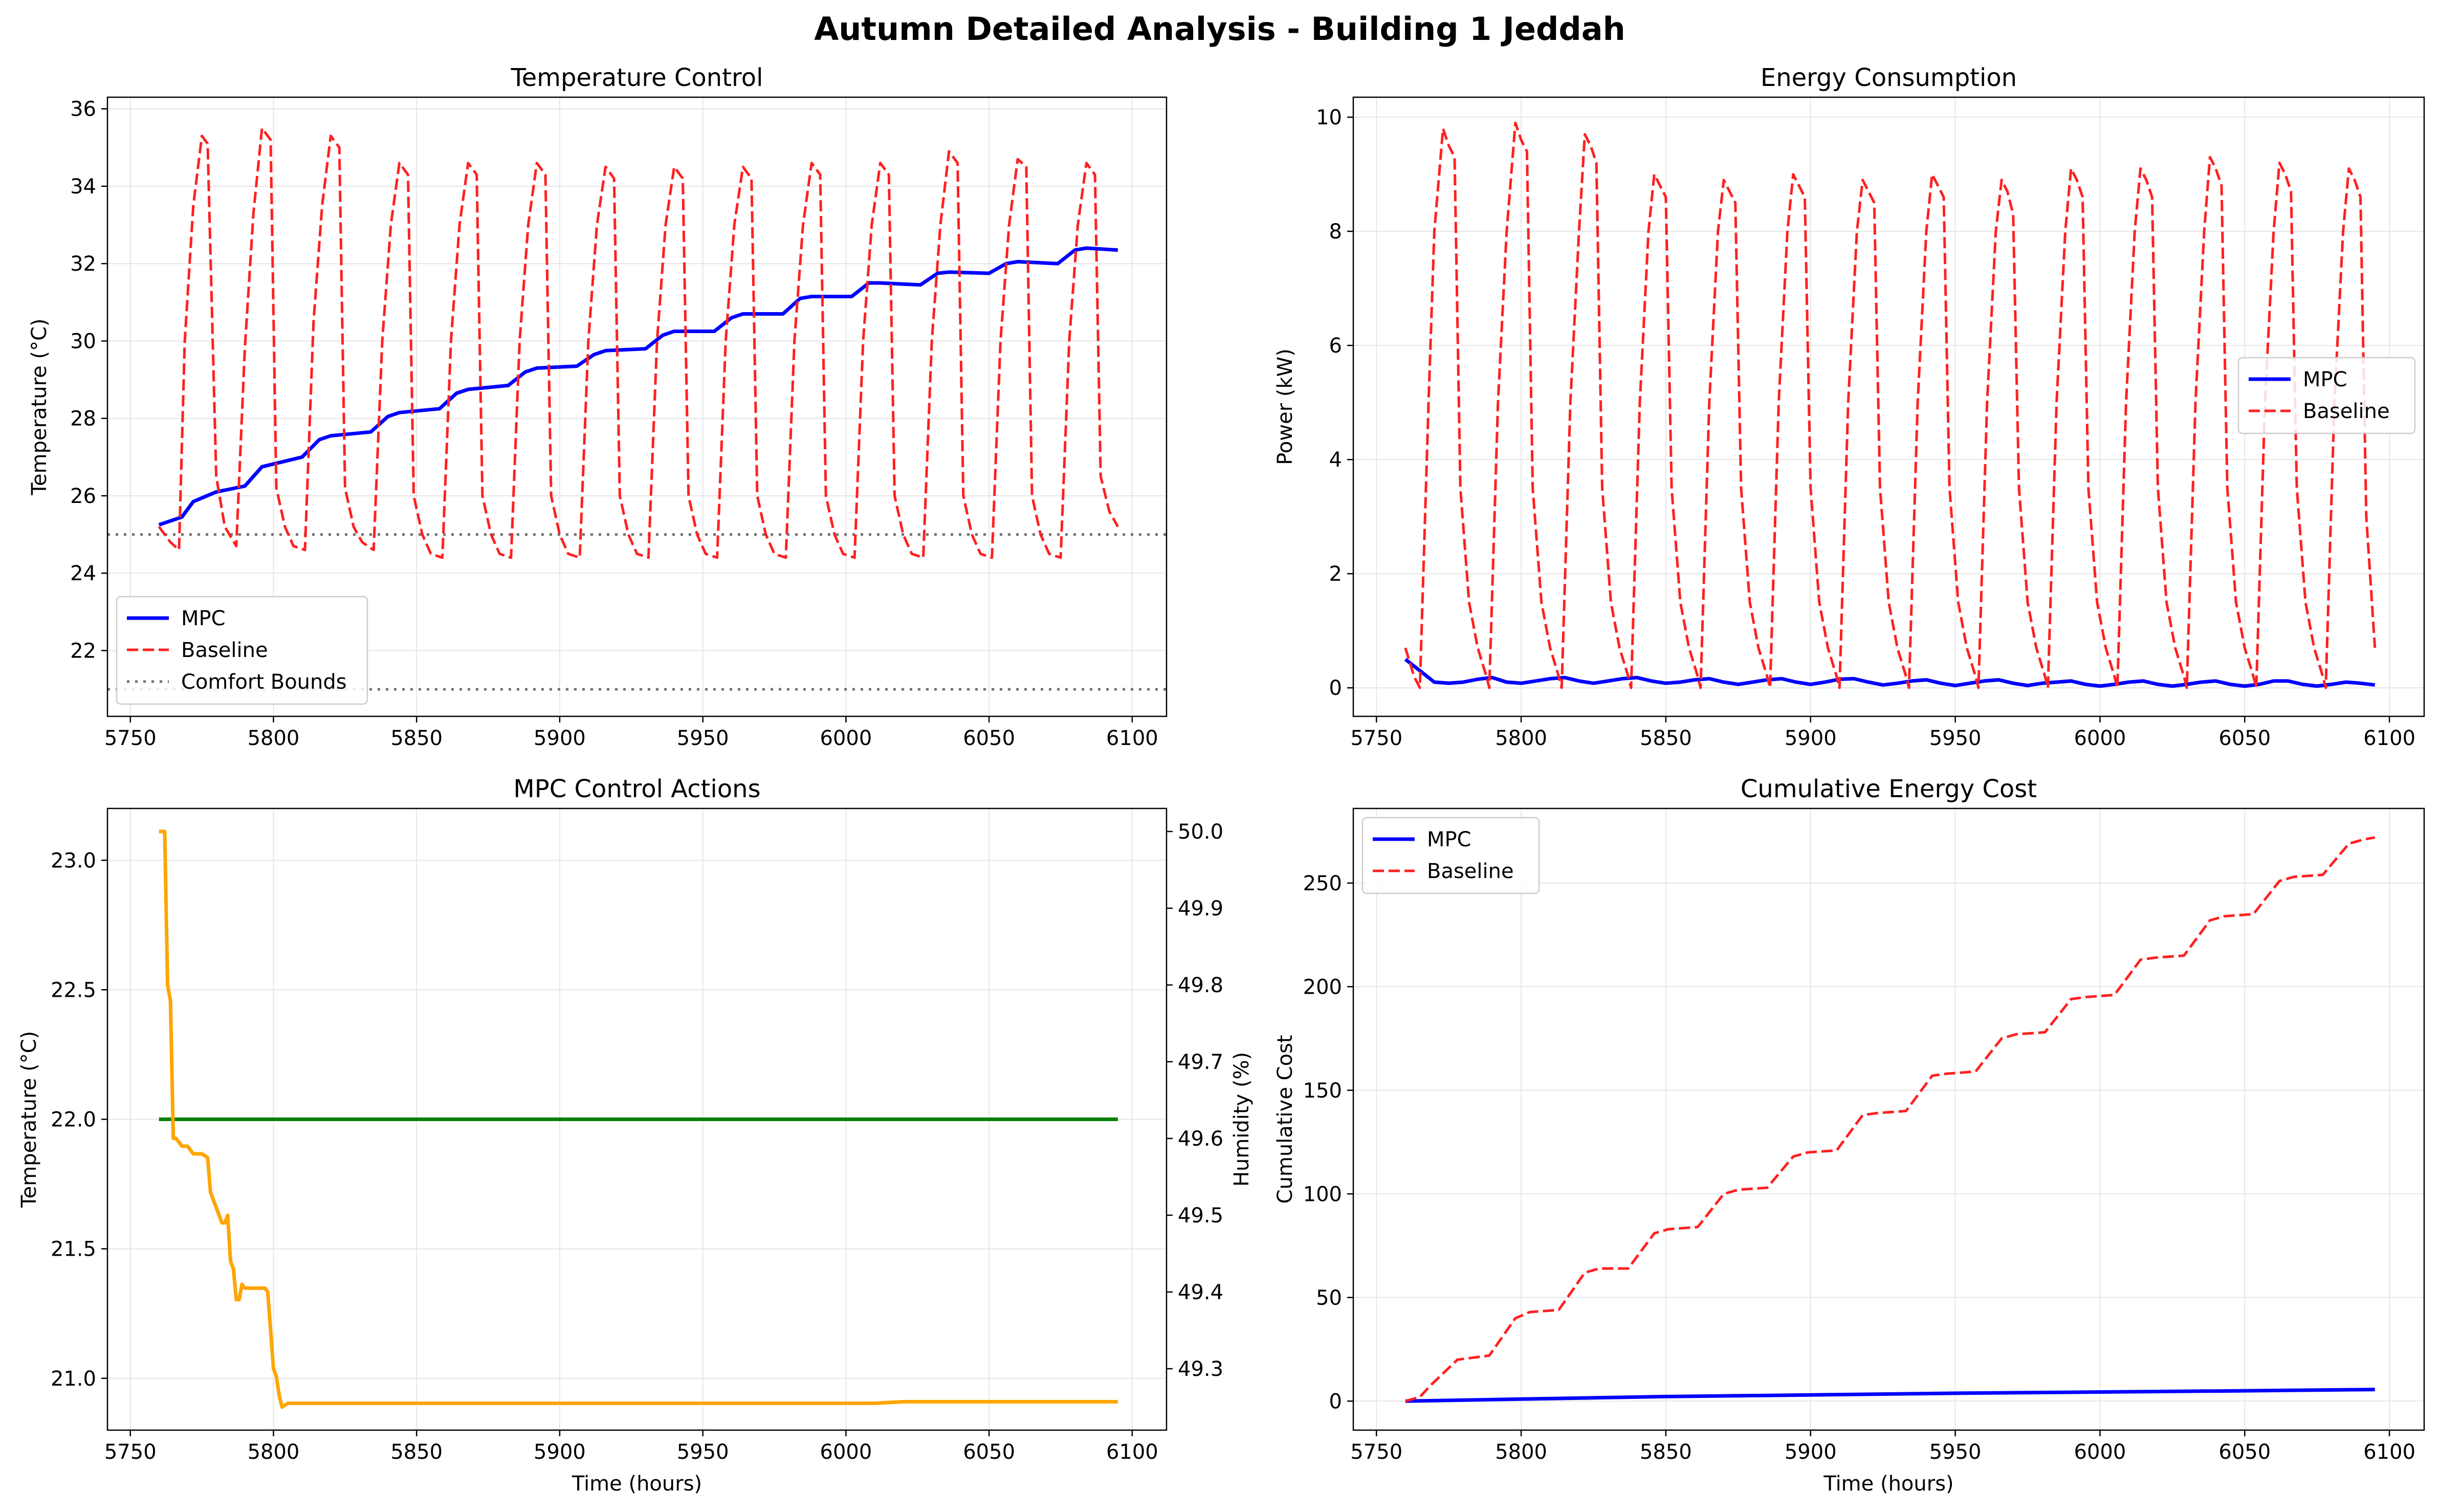 This screenshot has height=1512, width=2440. What do you see at coordinates (83, 341) in the screenshot?
I see `y-tick-label: 30` at bounding box center [83, 341].